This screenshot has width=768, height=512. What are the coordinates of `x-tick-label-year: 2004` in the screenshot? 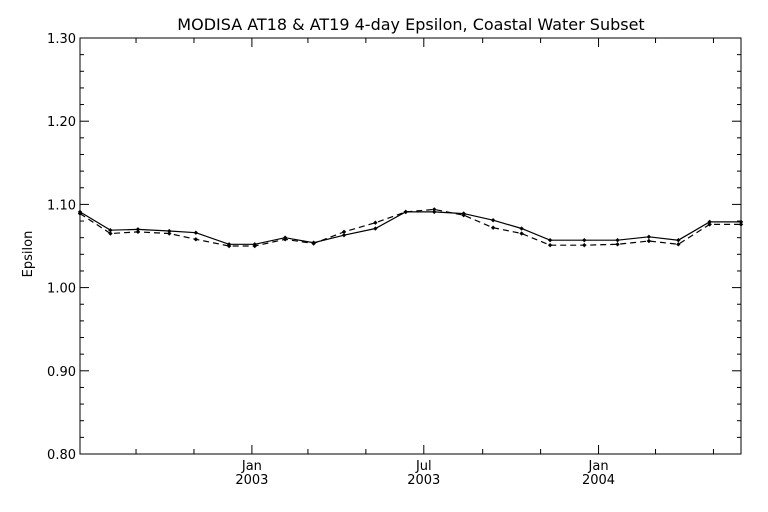 It's located at (598, 480).